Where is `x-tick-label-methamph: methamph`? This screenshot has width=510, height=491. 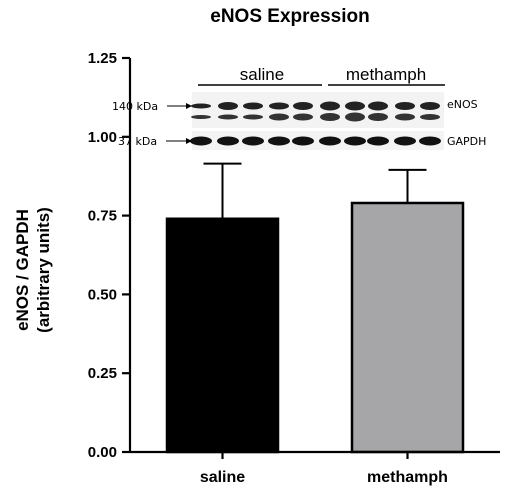 x-tick-label-methamph: methamph is located at coordinates (407, 477).